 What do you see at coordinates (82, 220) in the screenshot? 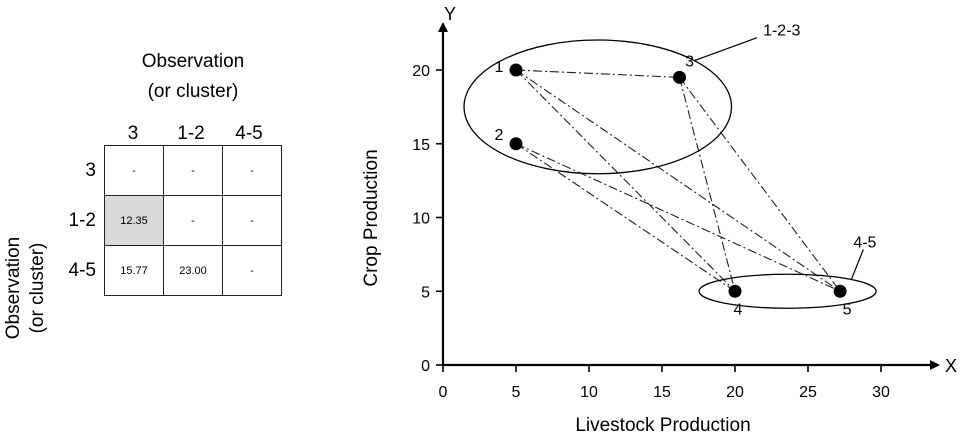
I see `row-header-1-2: 1-2` at bounding box center [82, 220].